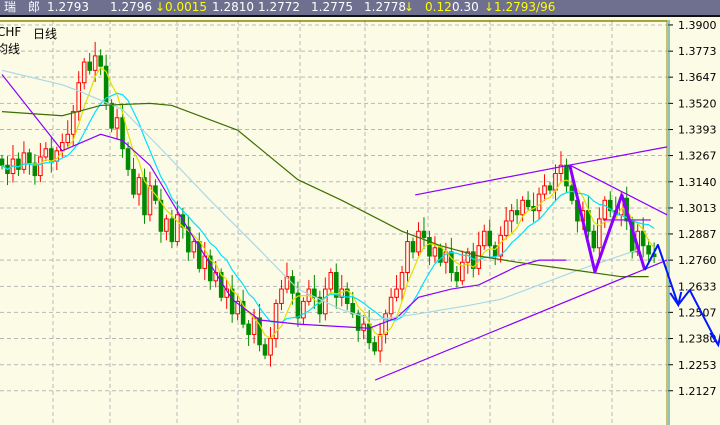 The width and height of the screenshot is (720, 425). Describe the element at coordinates (697, 391) in the screenshot. I see `y-tick-label: 1.2127` at that location.